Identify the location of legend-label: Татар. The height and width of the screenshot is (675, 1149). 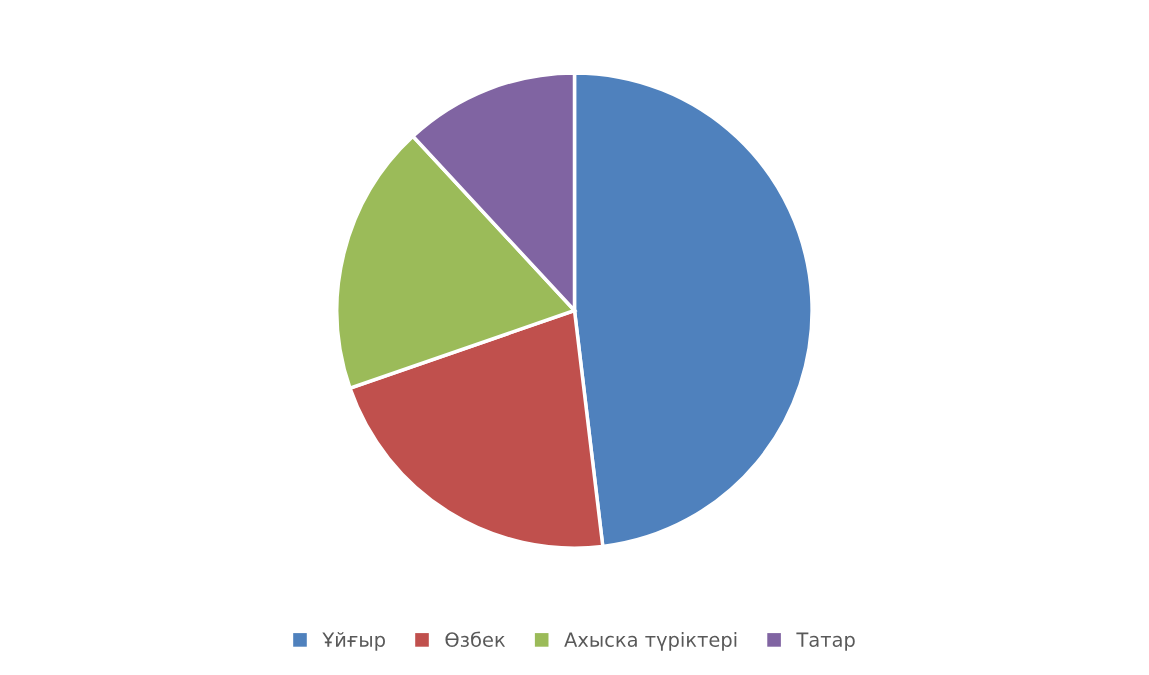
(825, 641).